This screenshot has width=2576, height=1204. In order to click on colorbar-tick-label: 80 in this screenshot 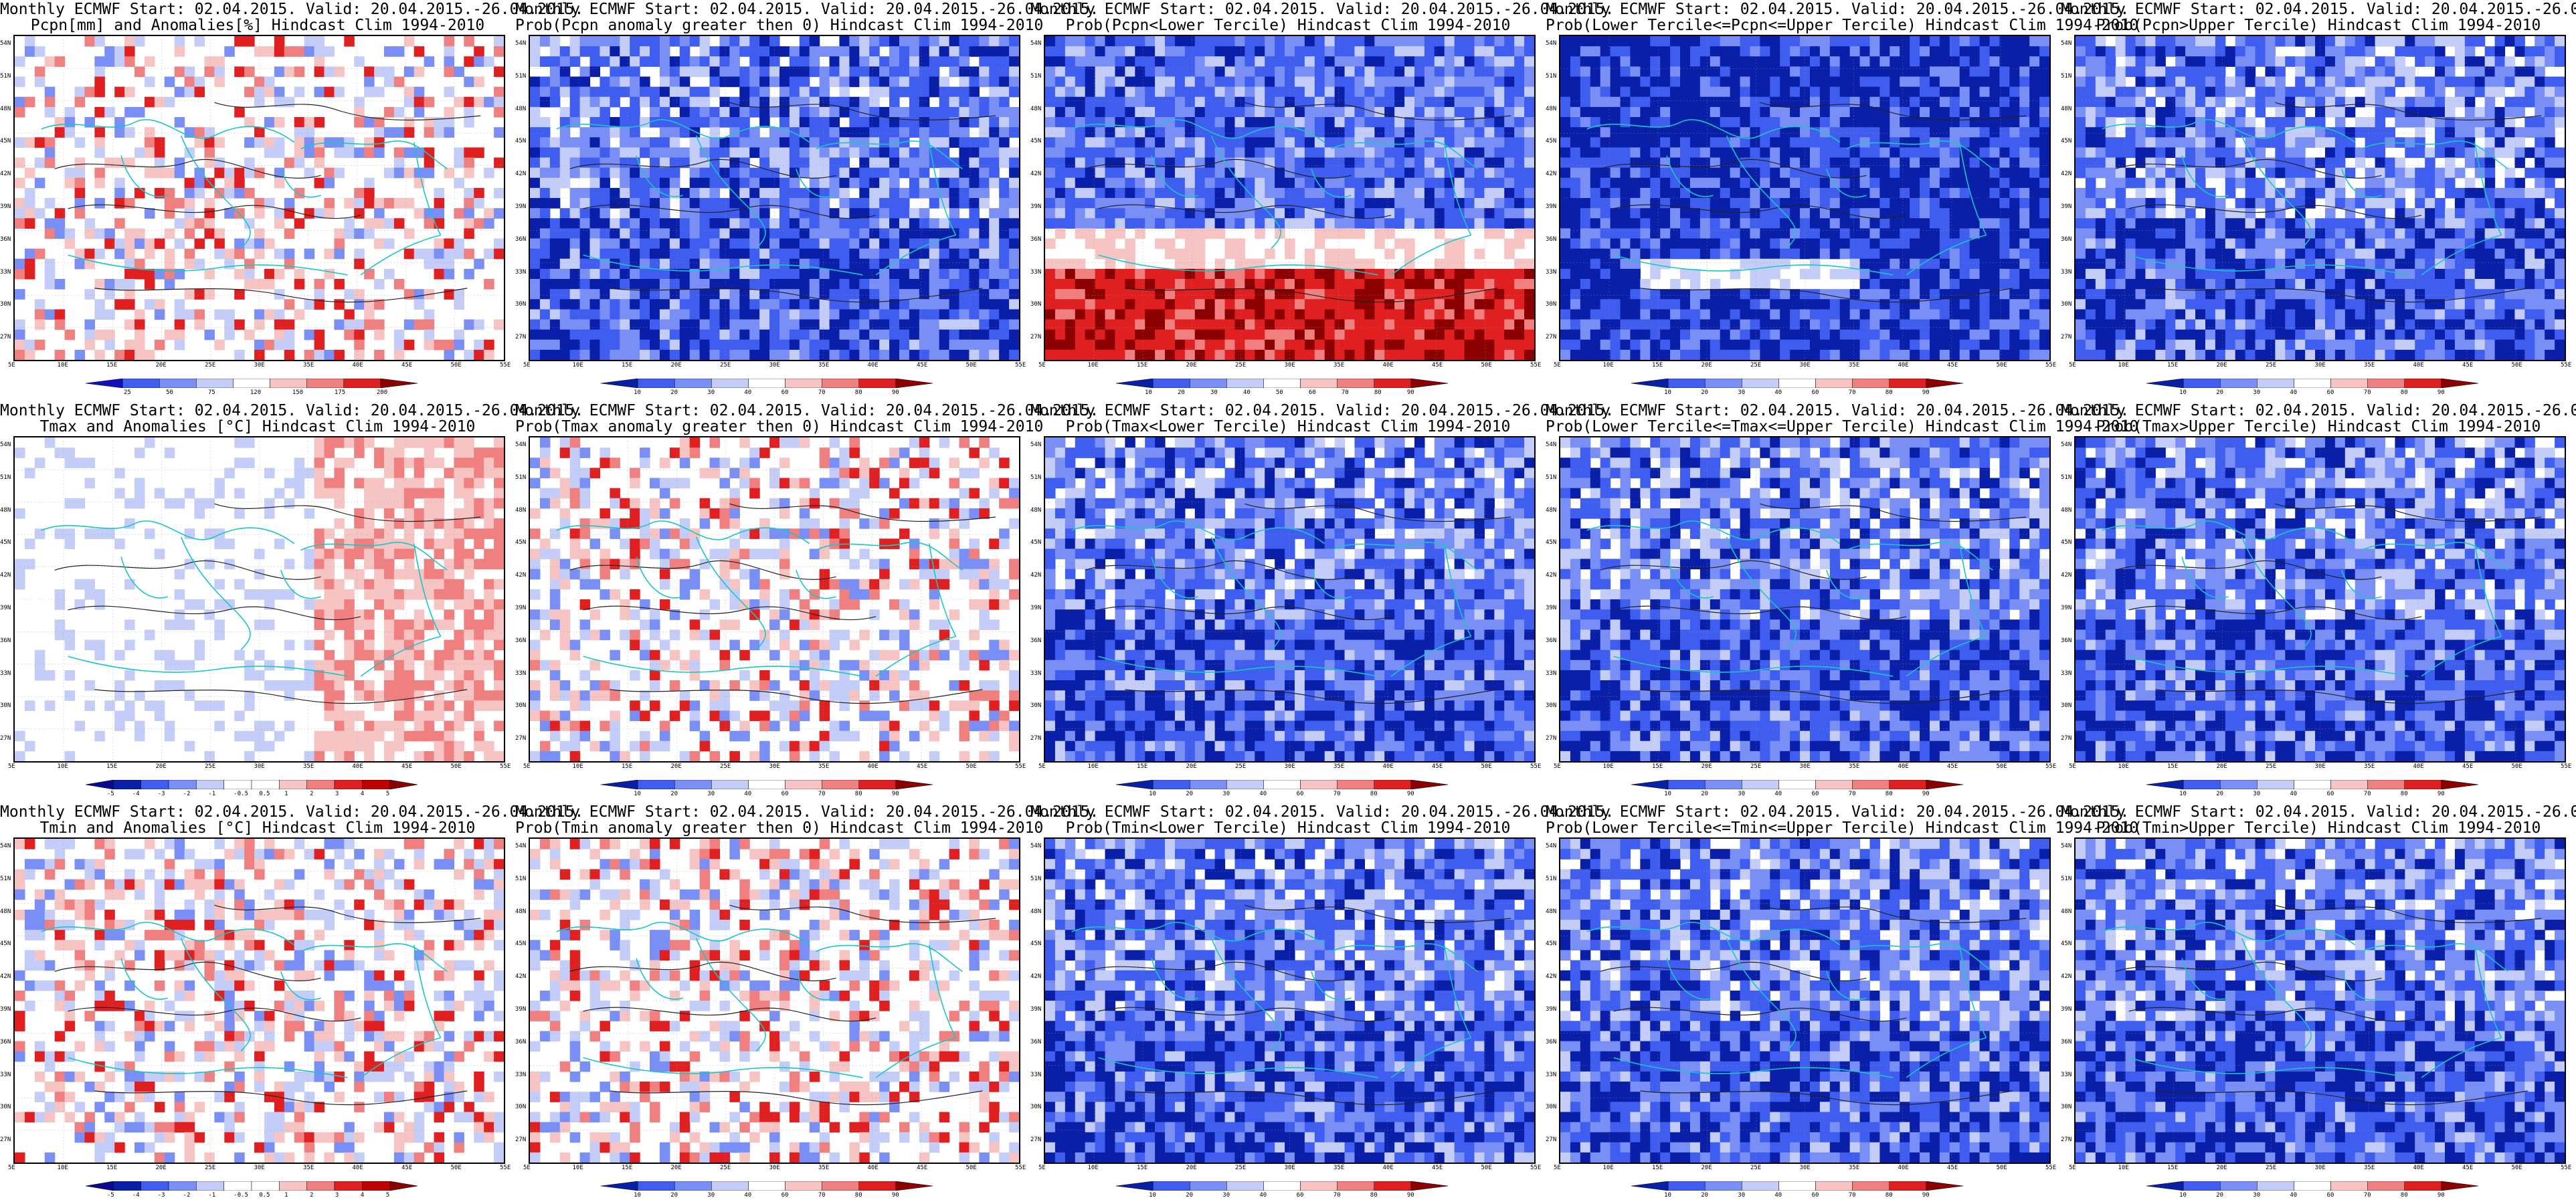, I will do `click(1378, 392)`.